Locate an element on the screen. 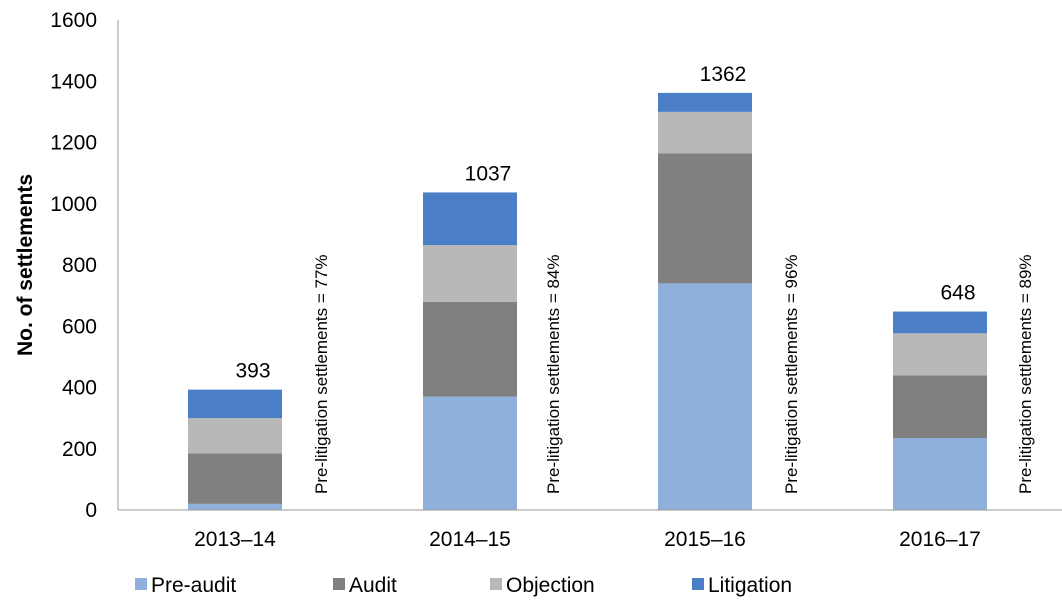 The height and width of the screenshot is (604, 1062). bar-total-label: 1037 is located at coordinates (488, 173).